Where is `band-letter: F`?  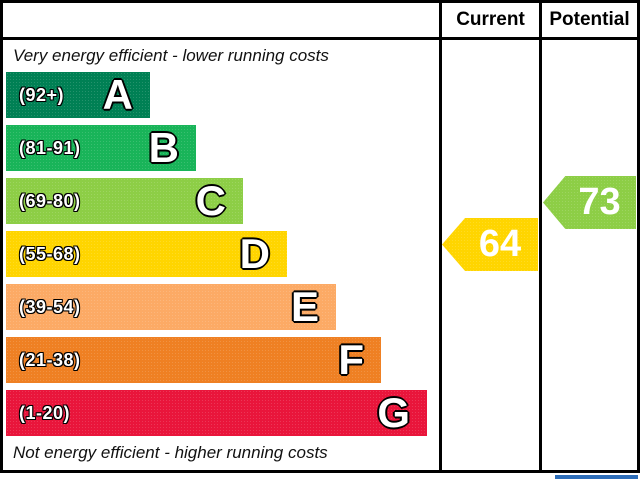
band-letter: F is located at coordinates (351, 359).